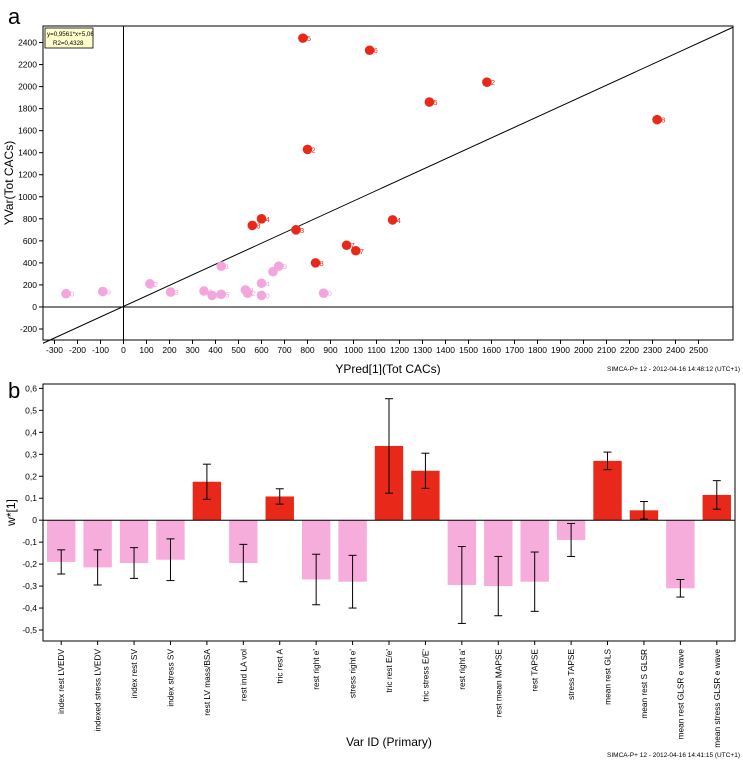 The height and width of the screenshot is (761, 743). I want to click on point-label: 8, so click(258, 225).